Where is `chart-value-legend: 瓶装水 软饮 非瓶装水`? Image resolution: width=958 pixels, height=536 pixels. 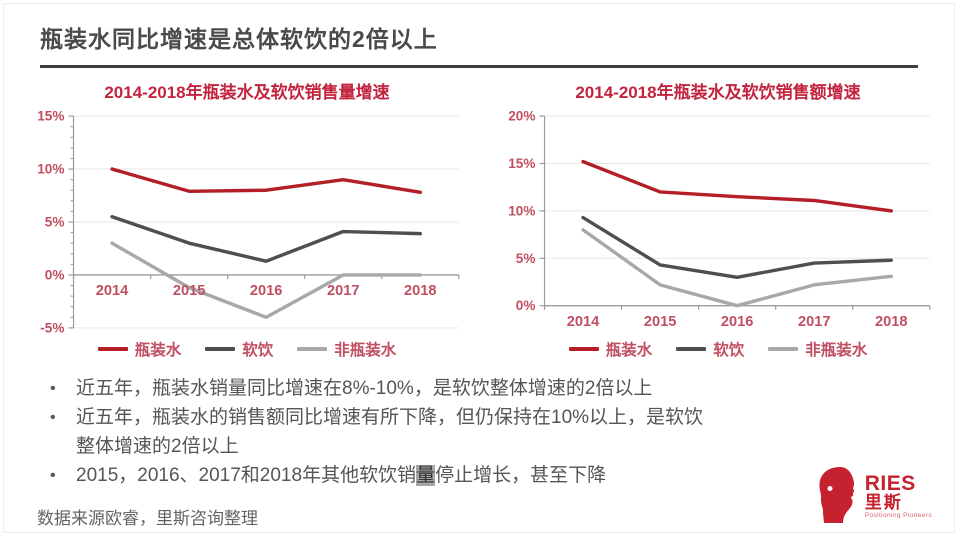 chart-value-legend: 瓶装水 软饮 非瓶装水 is located at coordinates (718, 349).